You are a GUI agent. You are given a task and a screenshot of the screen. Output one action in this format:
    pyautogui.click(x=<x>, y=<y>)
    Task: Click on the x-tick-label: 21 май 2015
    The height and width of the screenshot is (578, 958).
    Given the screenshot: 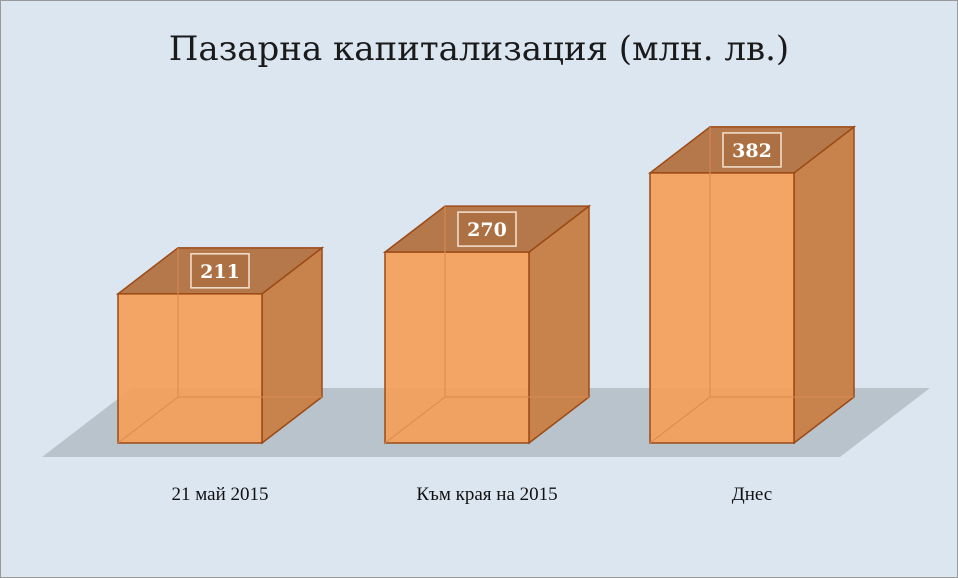 What is the action you would take?
    pyautogui.click(x=220, y=494)
    